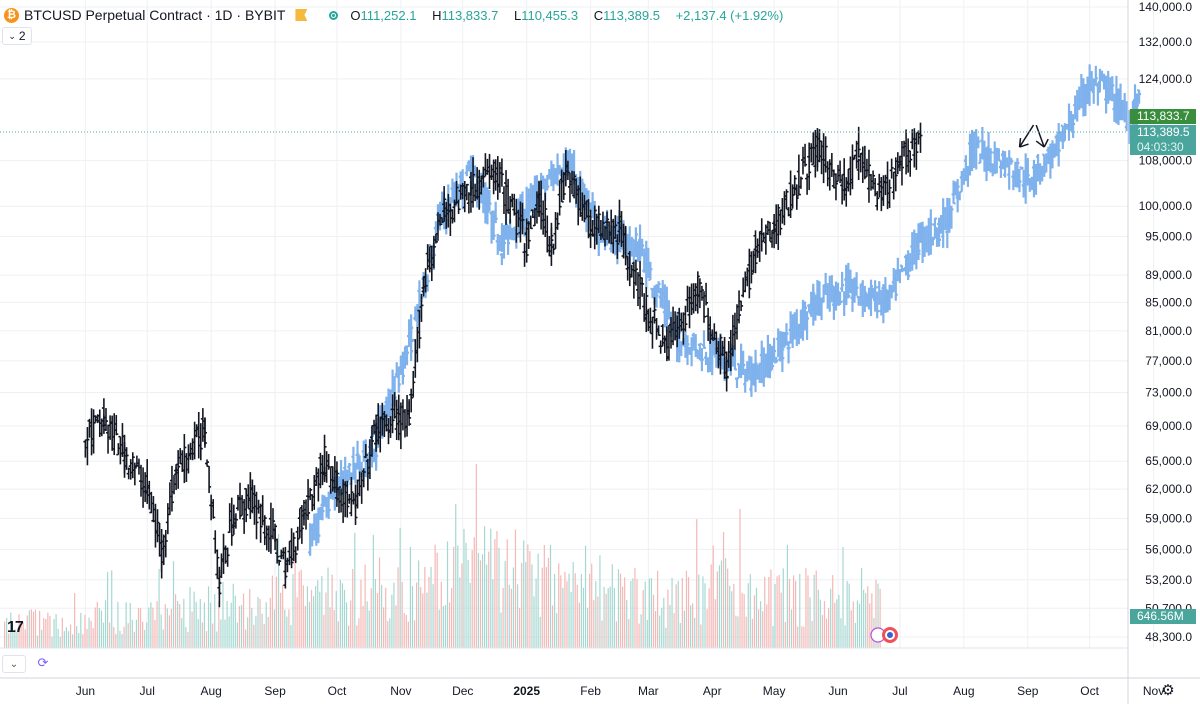  What do you see at coordinates (14, 664) in the screenshot?
I see `collapse-pane-button: ⌄` at bounding box center [14, 664].